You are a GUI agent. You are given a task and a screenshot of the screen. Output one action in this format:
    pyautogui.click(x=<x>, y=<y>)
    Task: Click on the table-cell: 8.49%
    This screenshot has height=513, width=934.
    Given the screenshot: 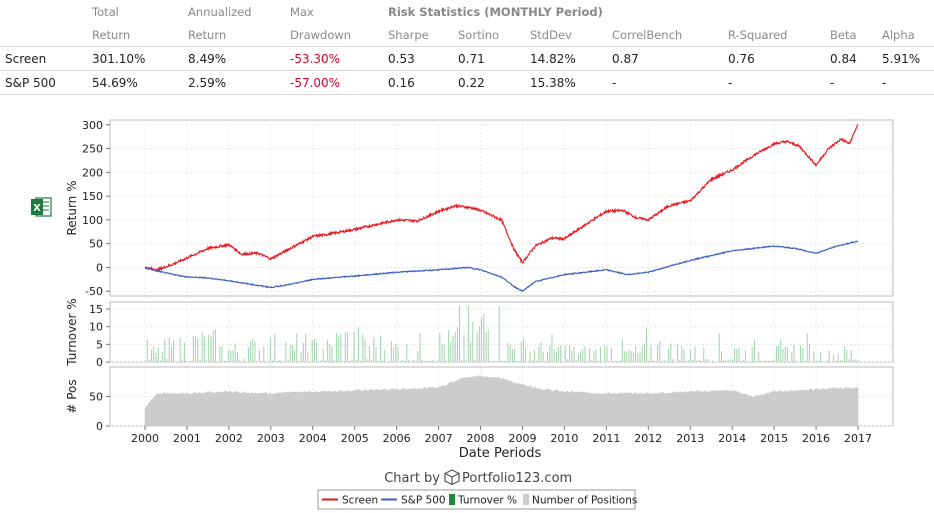 What is the action you would take?
    pyautogui.click(x=239, y=58)
    